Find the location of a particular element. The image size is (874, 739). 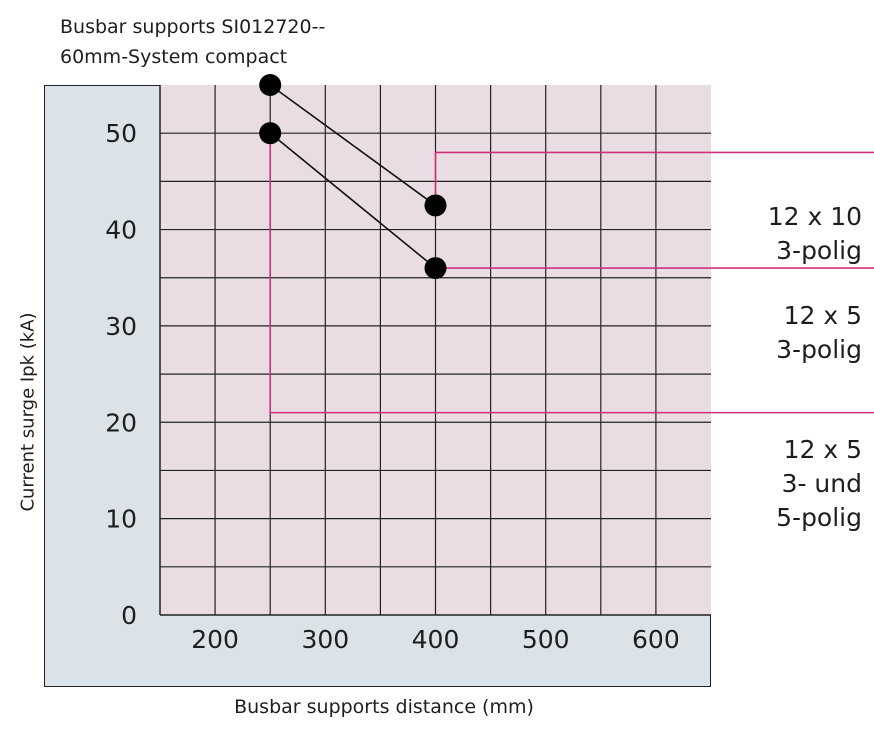

x-tick-label: 200 is located at coordinates (215, 639).